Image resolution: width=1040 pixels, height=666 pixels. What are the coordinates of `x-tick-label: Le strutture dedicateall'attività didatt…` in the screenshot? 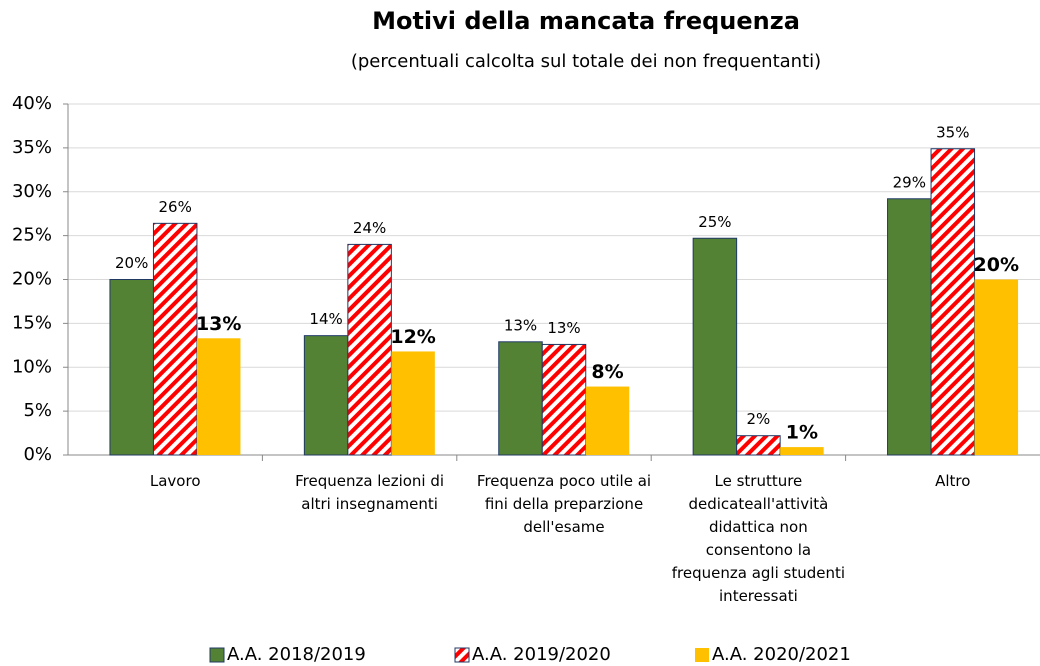 It's located at (758, 538).